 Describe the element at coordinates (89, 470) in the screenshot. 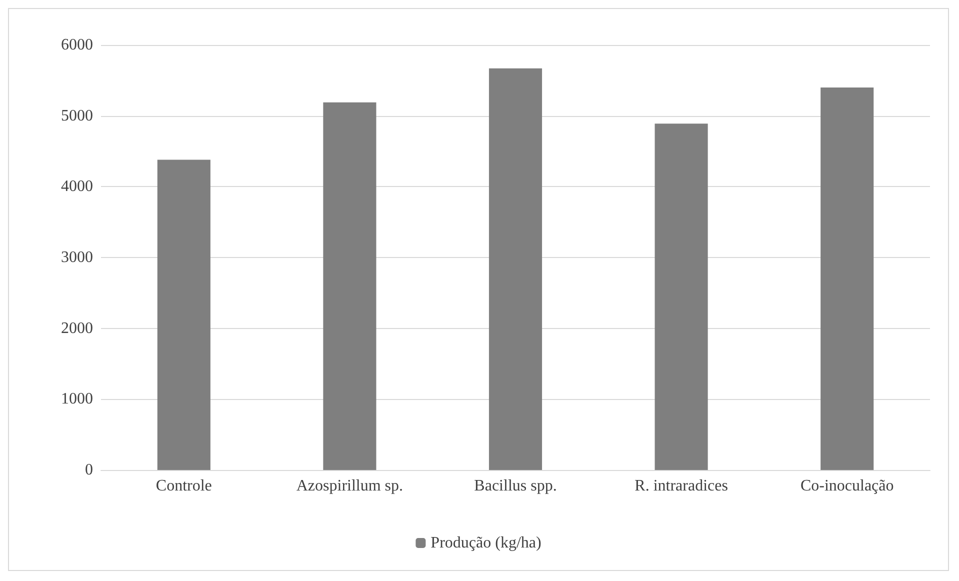

I see `y-tick-label: 0` at that location.